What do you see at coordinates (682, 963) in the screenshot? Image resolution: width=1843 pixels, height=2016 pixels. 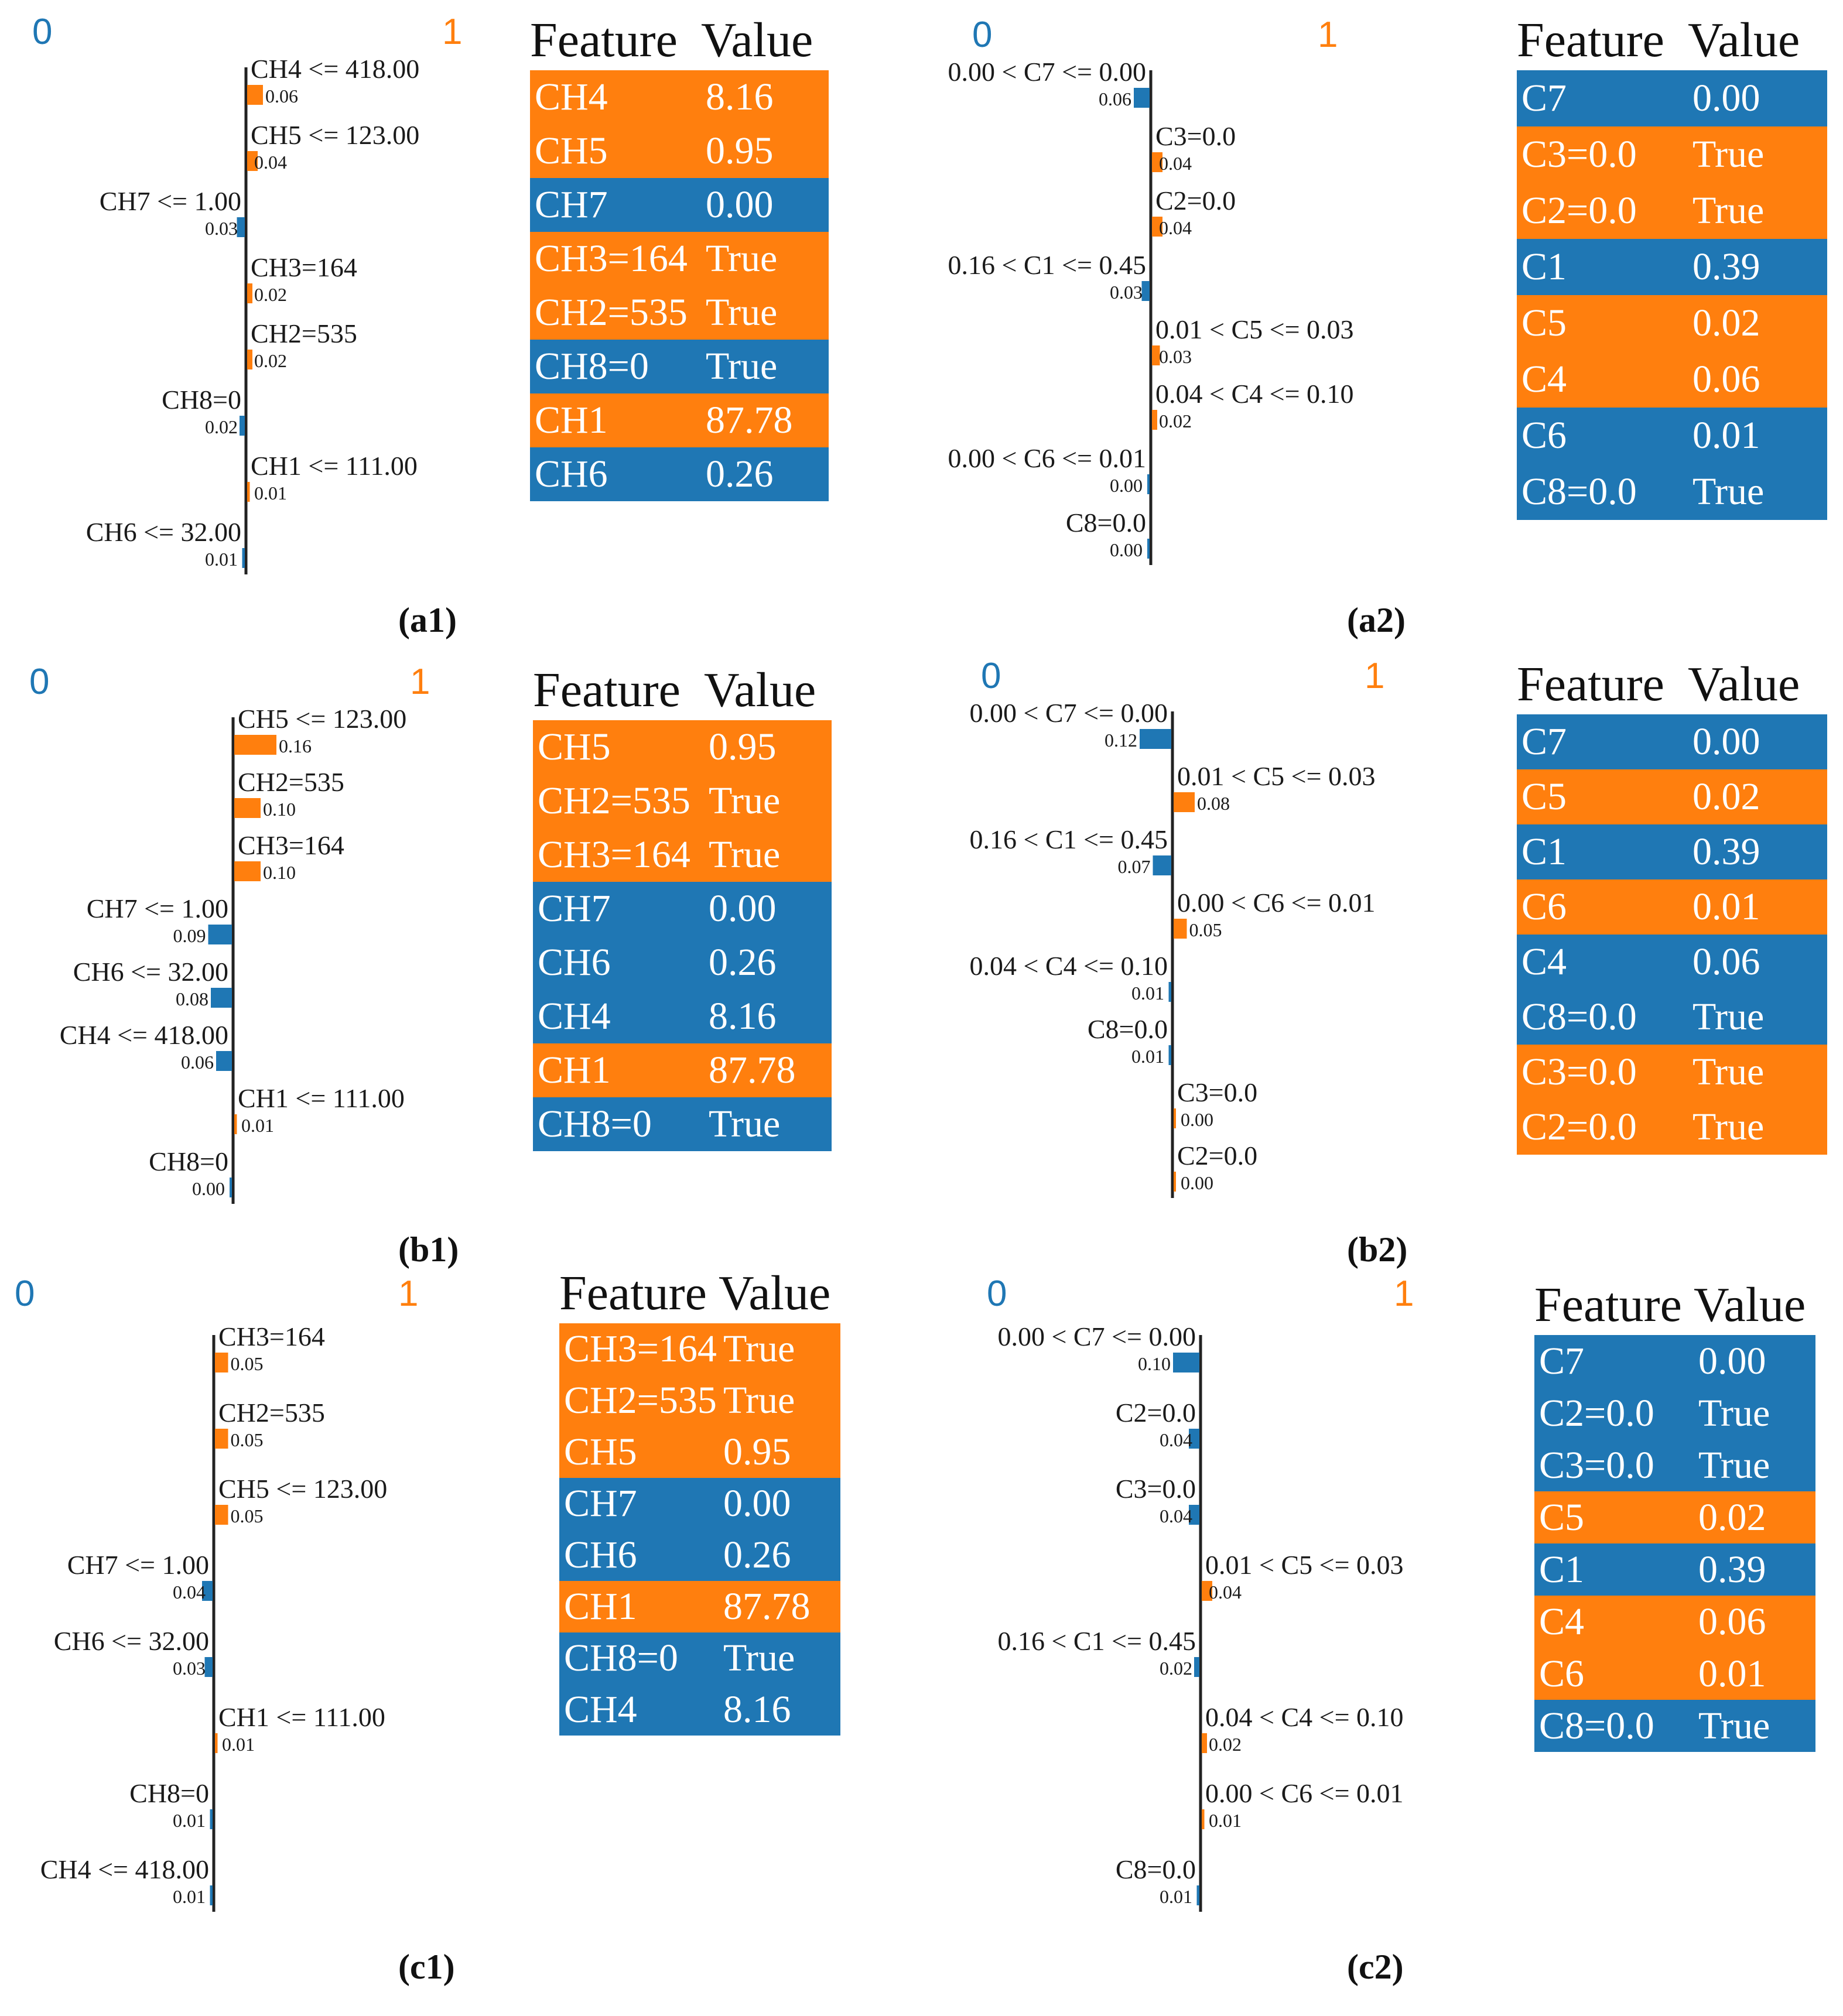 I see `table-row: CH6 0.26` at bounding box center [682, 963].